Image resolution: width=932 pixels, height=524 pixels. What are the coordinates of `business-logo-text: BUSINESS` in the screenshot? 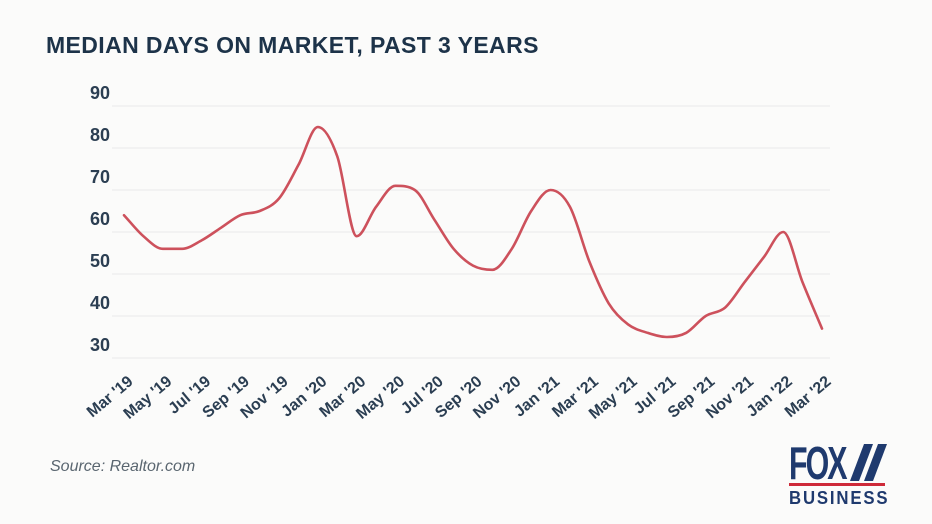 It's located at (839, 498).